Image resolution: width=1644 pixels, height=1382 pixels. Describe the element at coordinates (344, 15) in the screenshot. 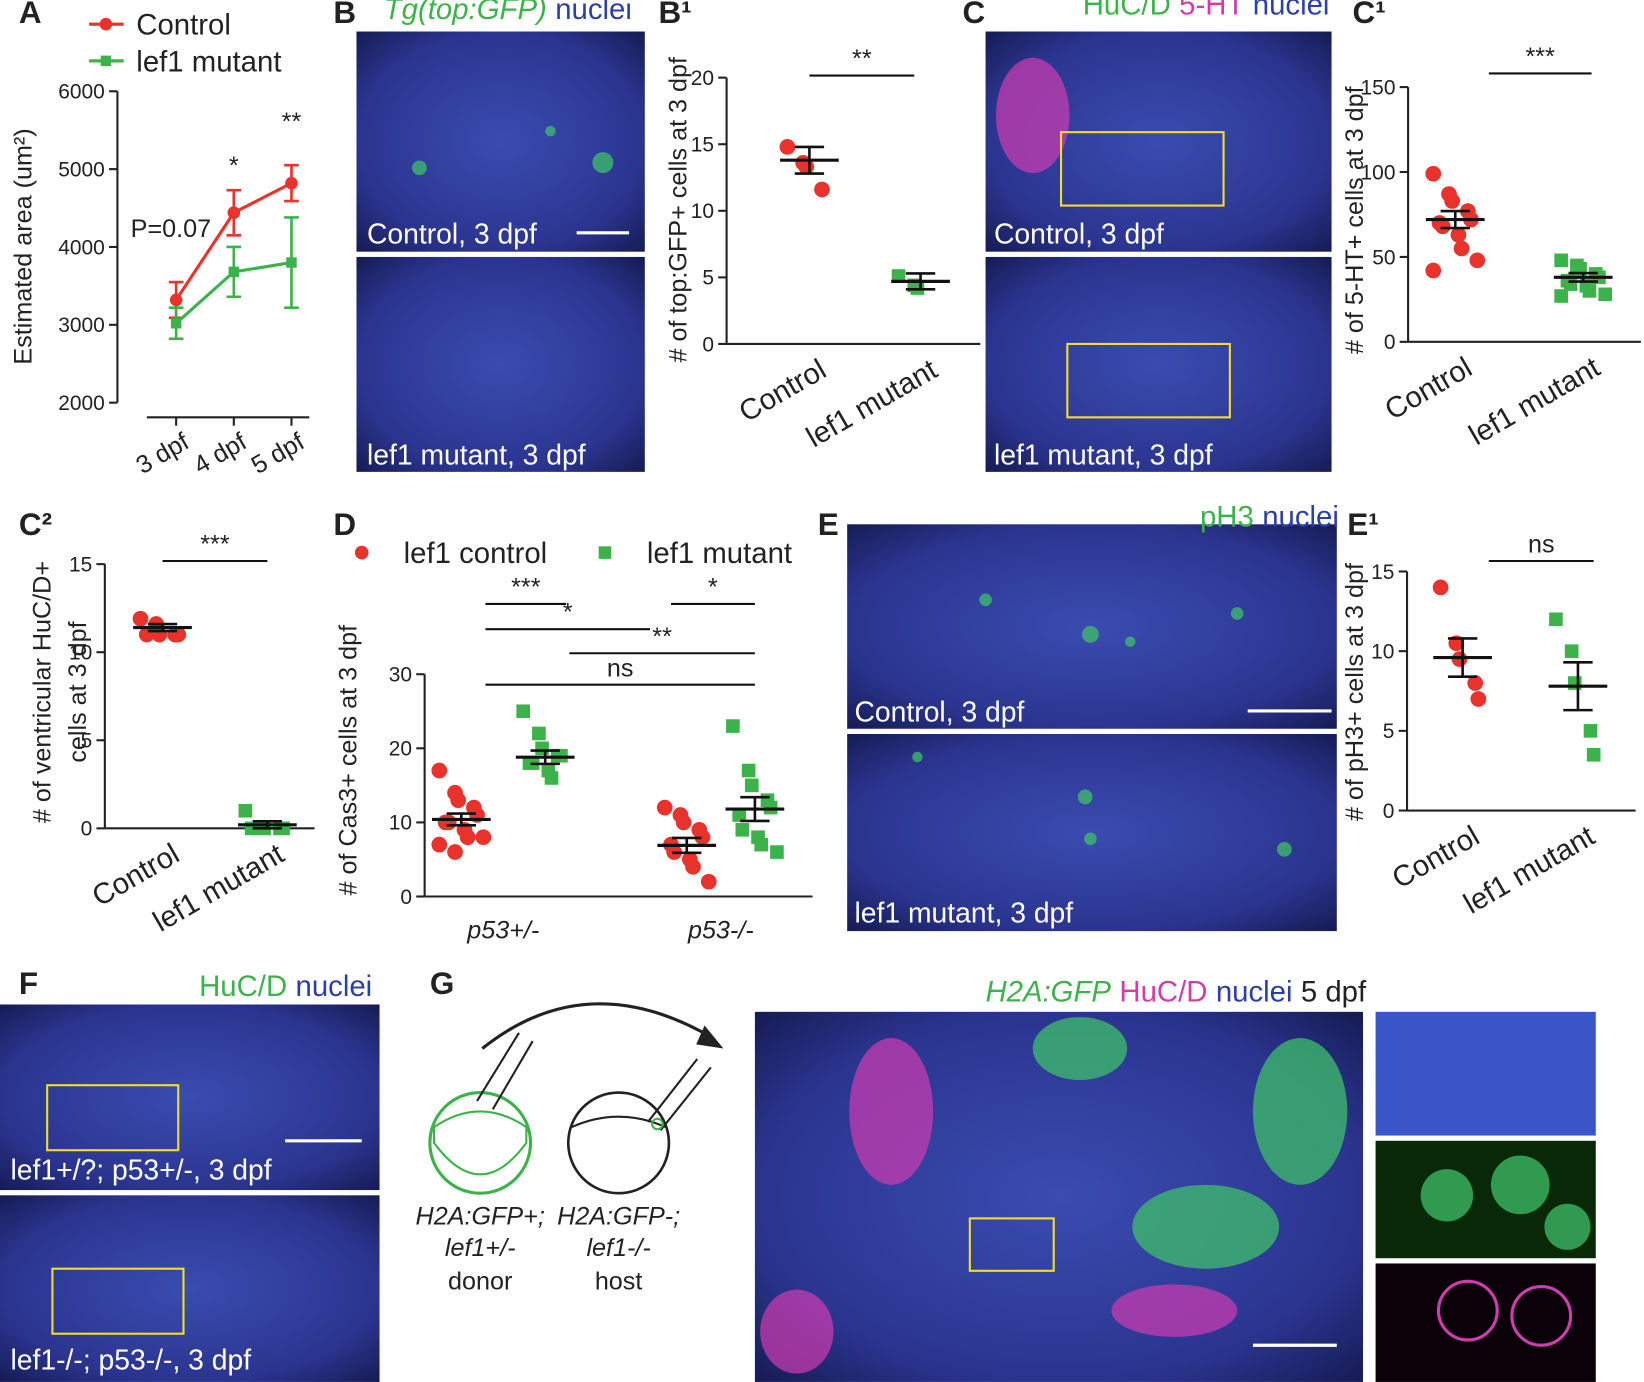

I see `panel-label: B` at that location.